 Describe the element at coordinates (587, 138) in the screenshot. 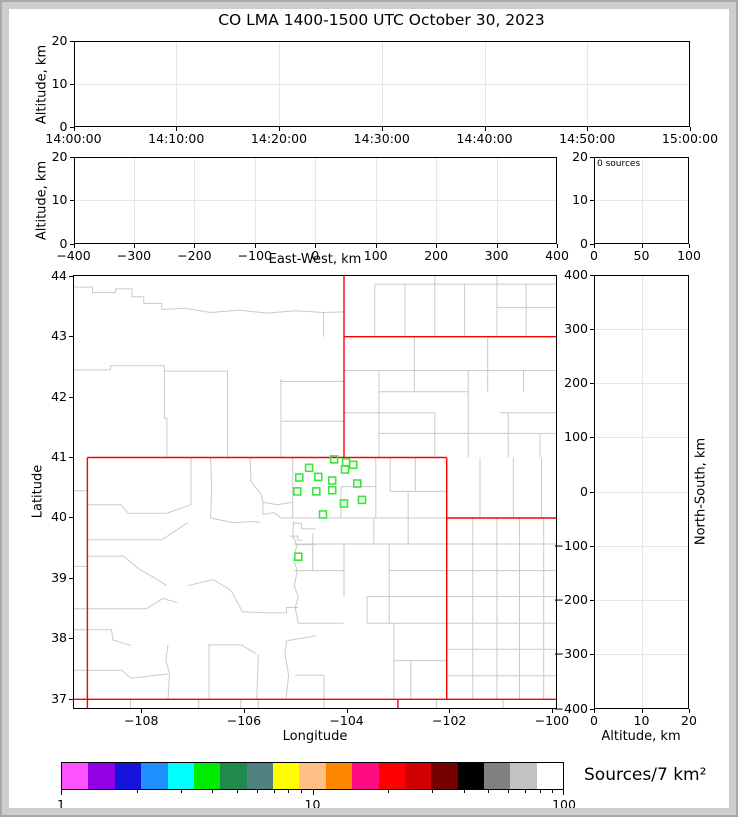

I see `x-tick-label: 14:50:00` at that location.